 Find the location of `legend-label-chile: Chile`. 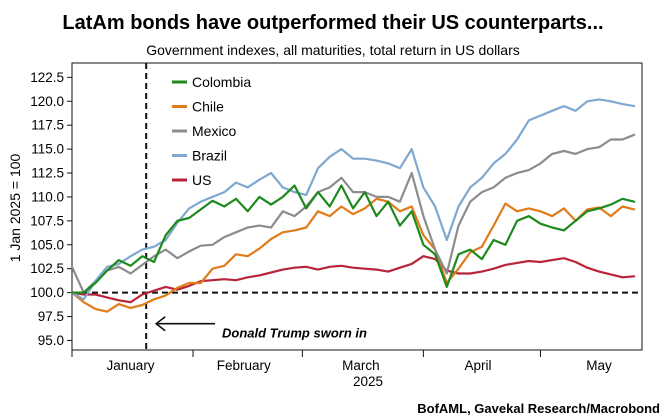

legend-label-chile: Chile is located at coordinates (208, 107).